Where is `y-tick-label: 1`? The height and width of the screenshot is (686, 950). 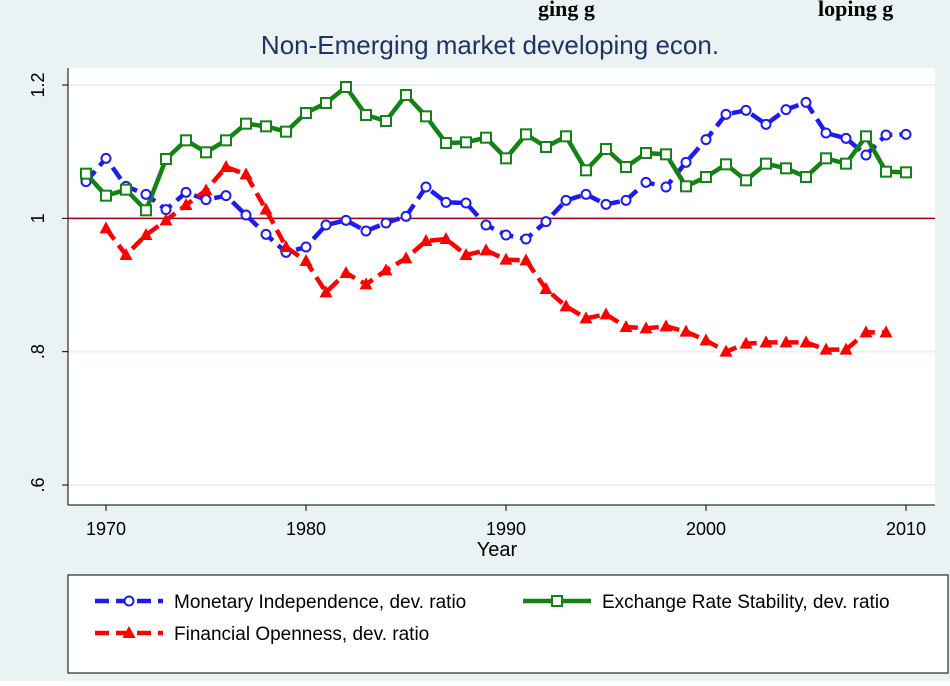
y-tick-label: 1 is located at coordinates (38, 218).